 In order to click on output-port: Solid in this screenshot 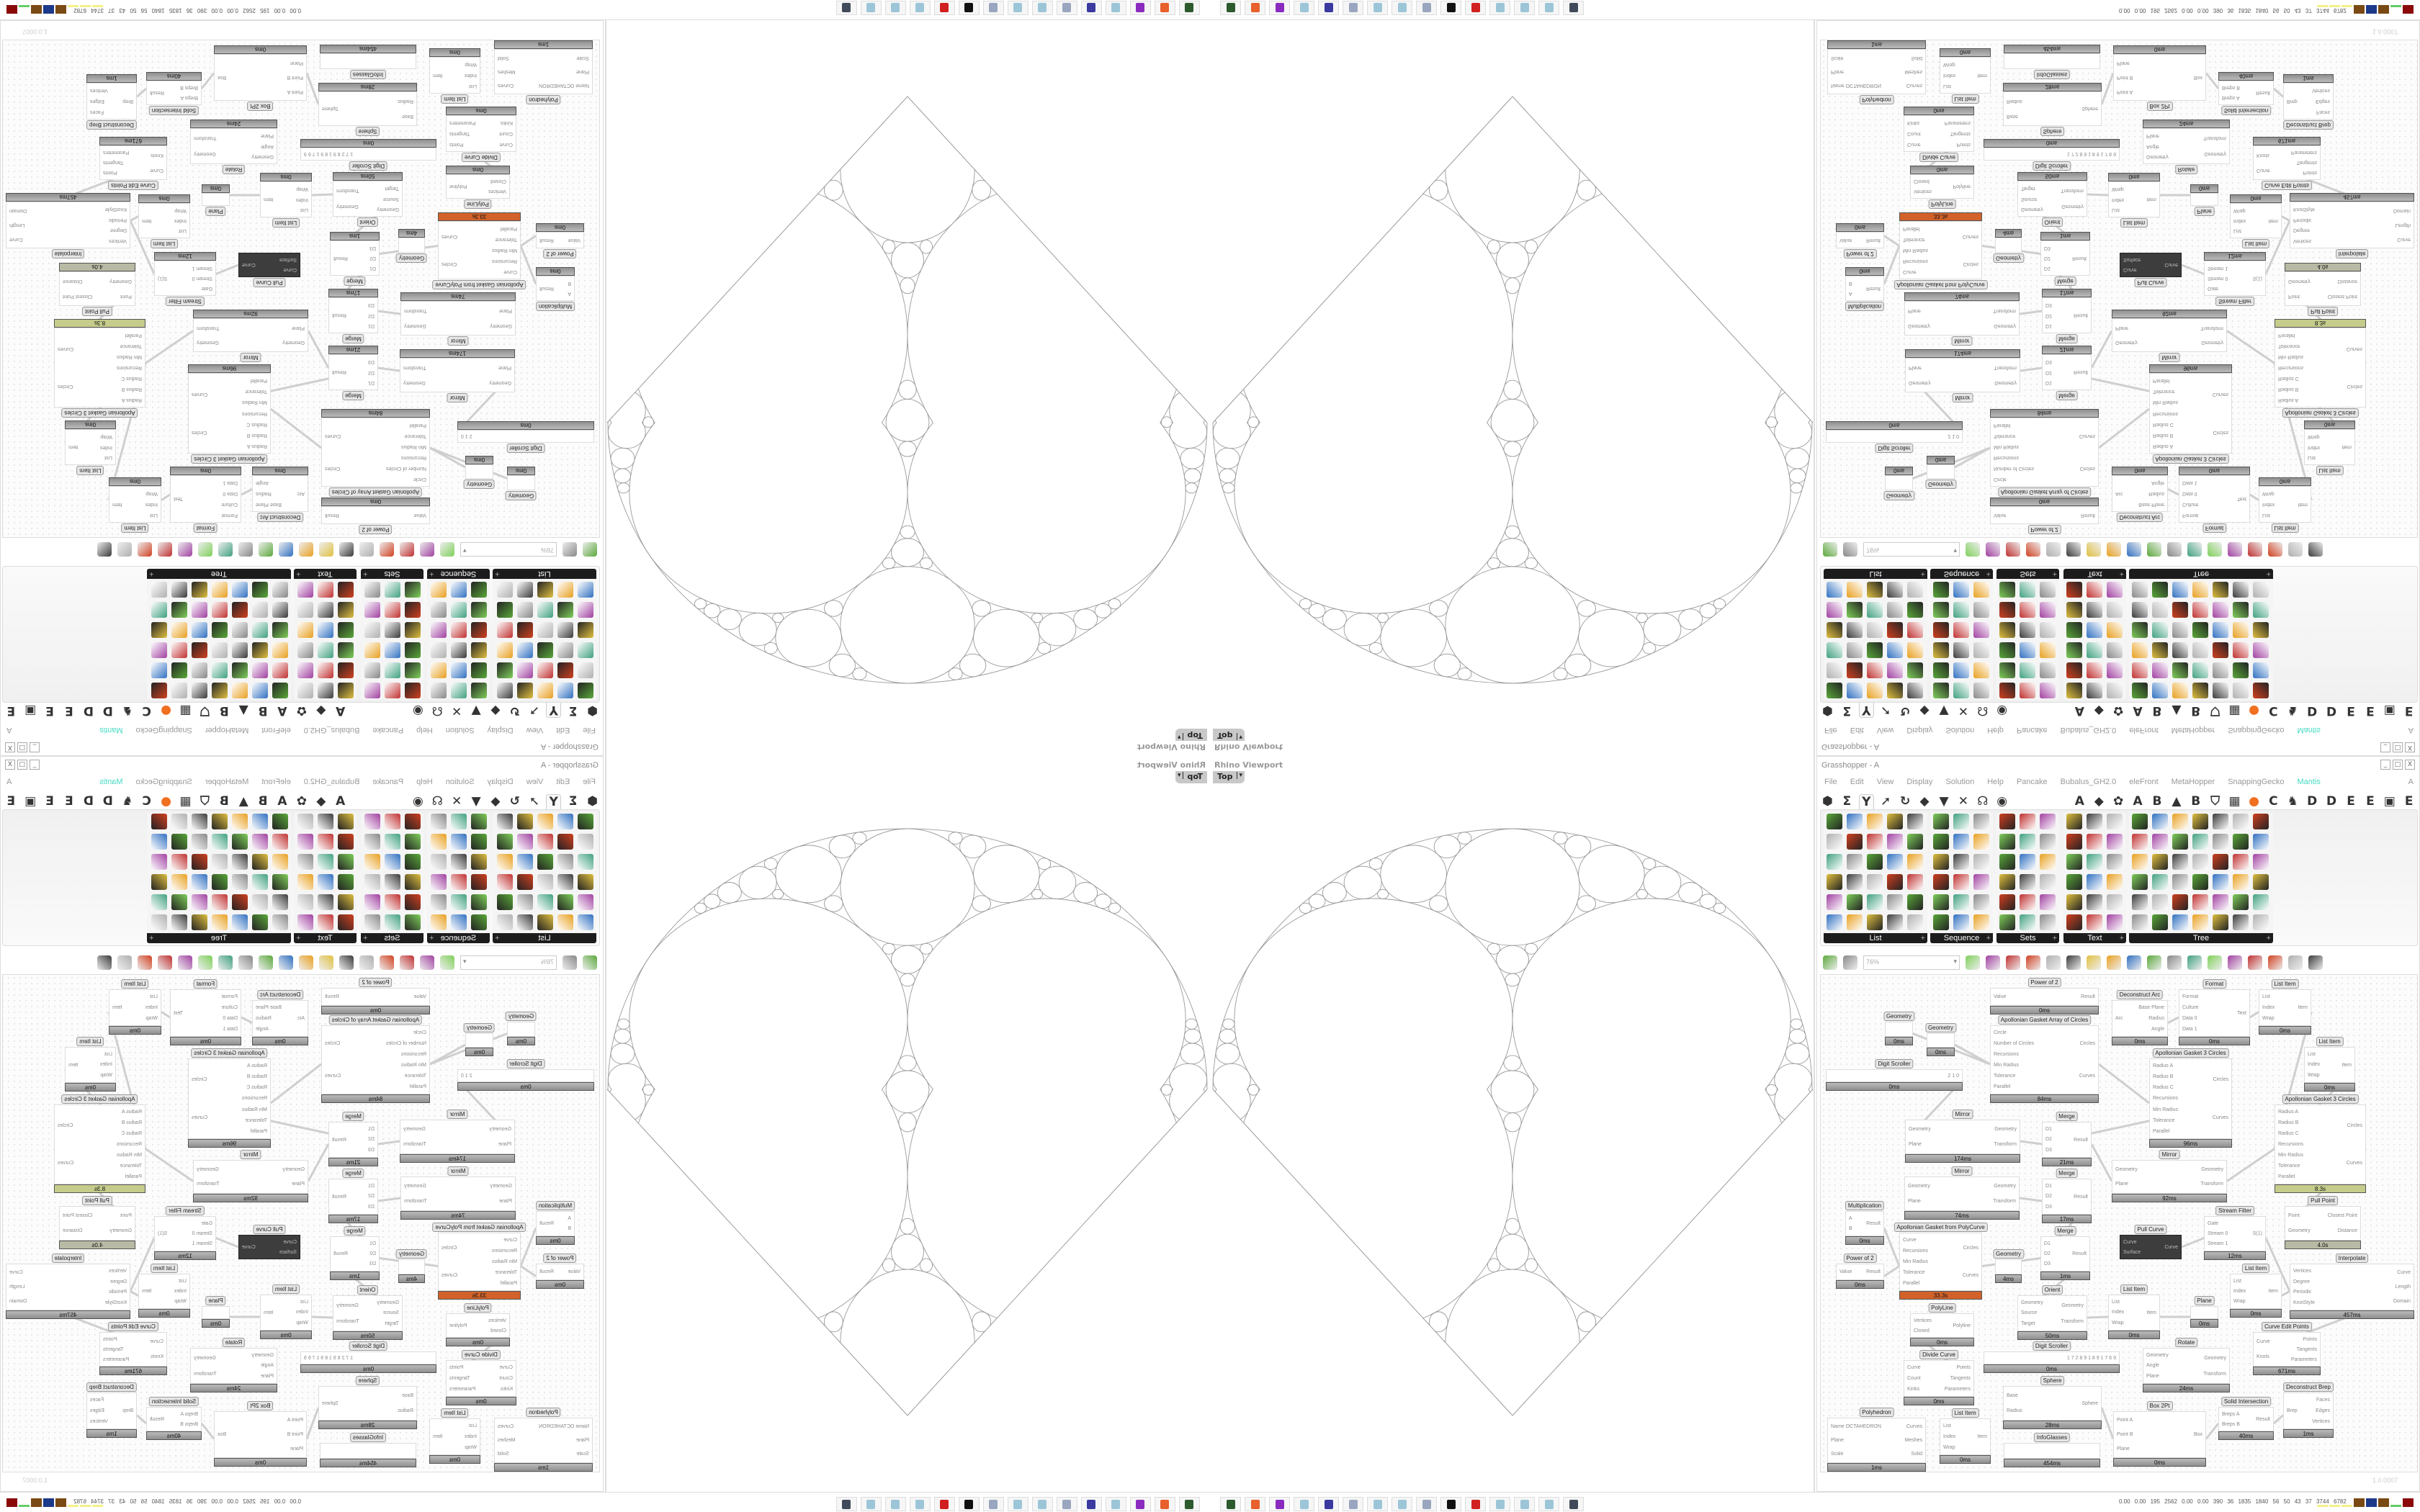, I will do `click(504, 57)`.